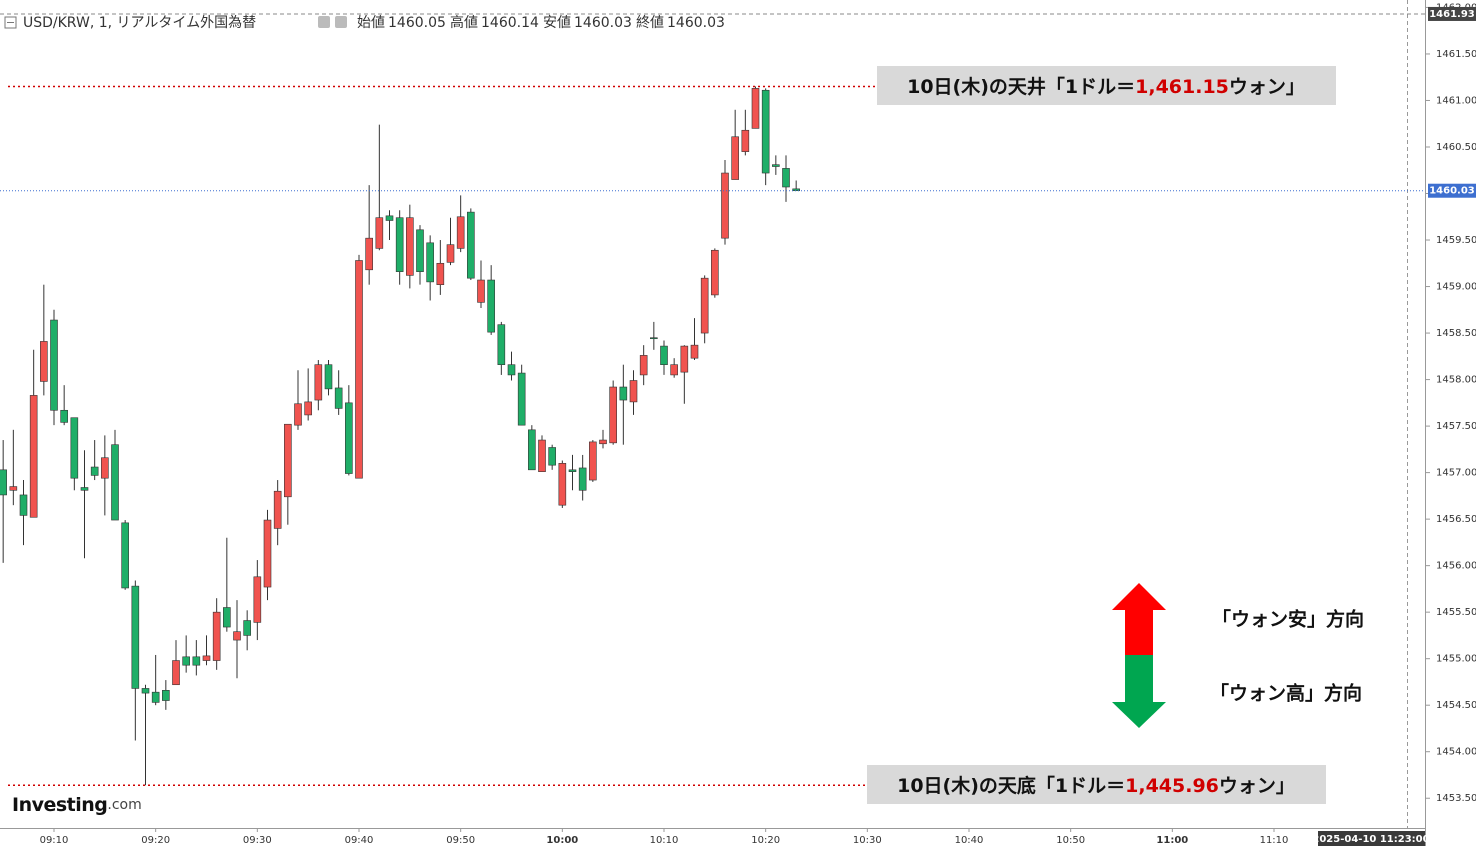 This screenshot has width=1476, height=846. Describe the element at coordinates (1172, 840) in the screenshot. I see `x-tick-label: 11:00` at that location.